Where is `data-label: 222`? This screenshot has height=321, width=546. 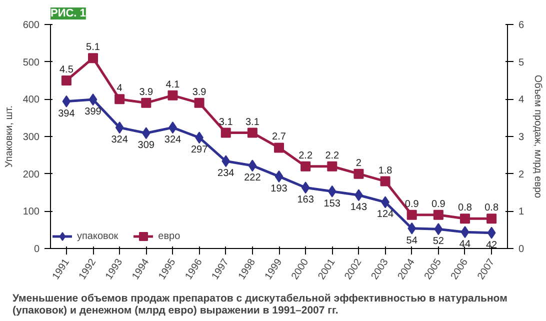 data-label: 222 is located at coordinates (253, 178).